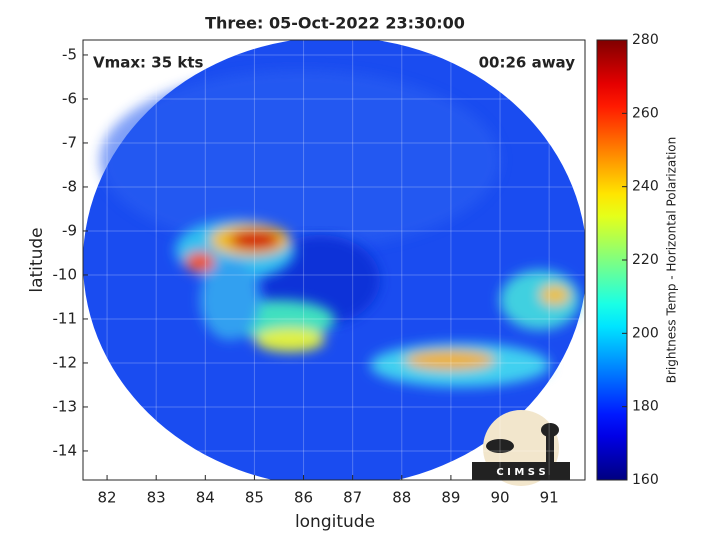 This screenshot has width=720, height=540. Describe the element at coordinates (65, 406) in the screenshot. I see `y-tick-label: -13` at that location.